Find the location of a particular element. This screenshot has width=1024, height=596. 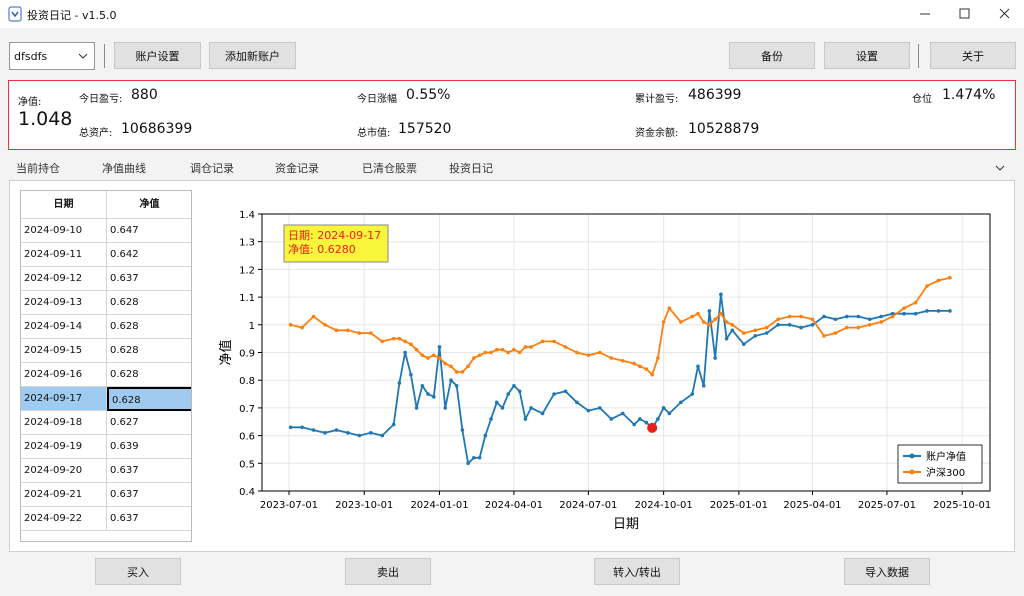

table-cell: 0.639 is located at coordinates (149, 447).